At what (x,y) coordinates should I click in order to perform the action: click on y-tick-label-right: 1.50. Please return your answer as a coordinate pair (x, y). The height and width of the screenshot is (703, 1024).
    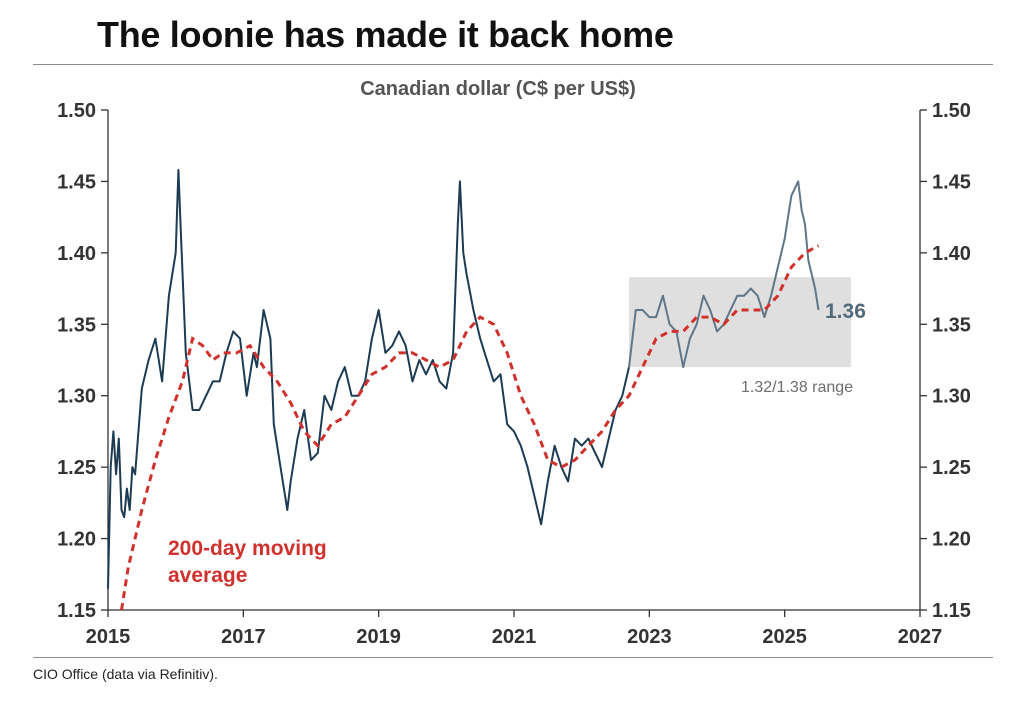
    Looking at the image, I should click on (951, 111).